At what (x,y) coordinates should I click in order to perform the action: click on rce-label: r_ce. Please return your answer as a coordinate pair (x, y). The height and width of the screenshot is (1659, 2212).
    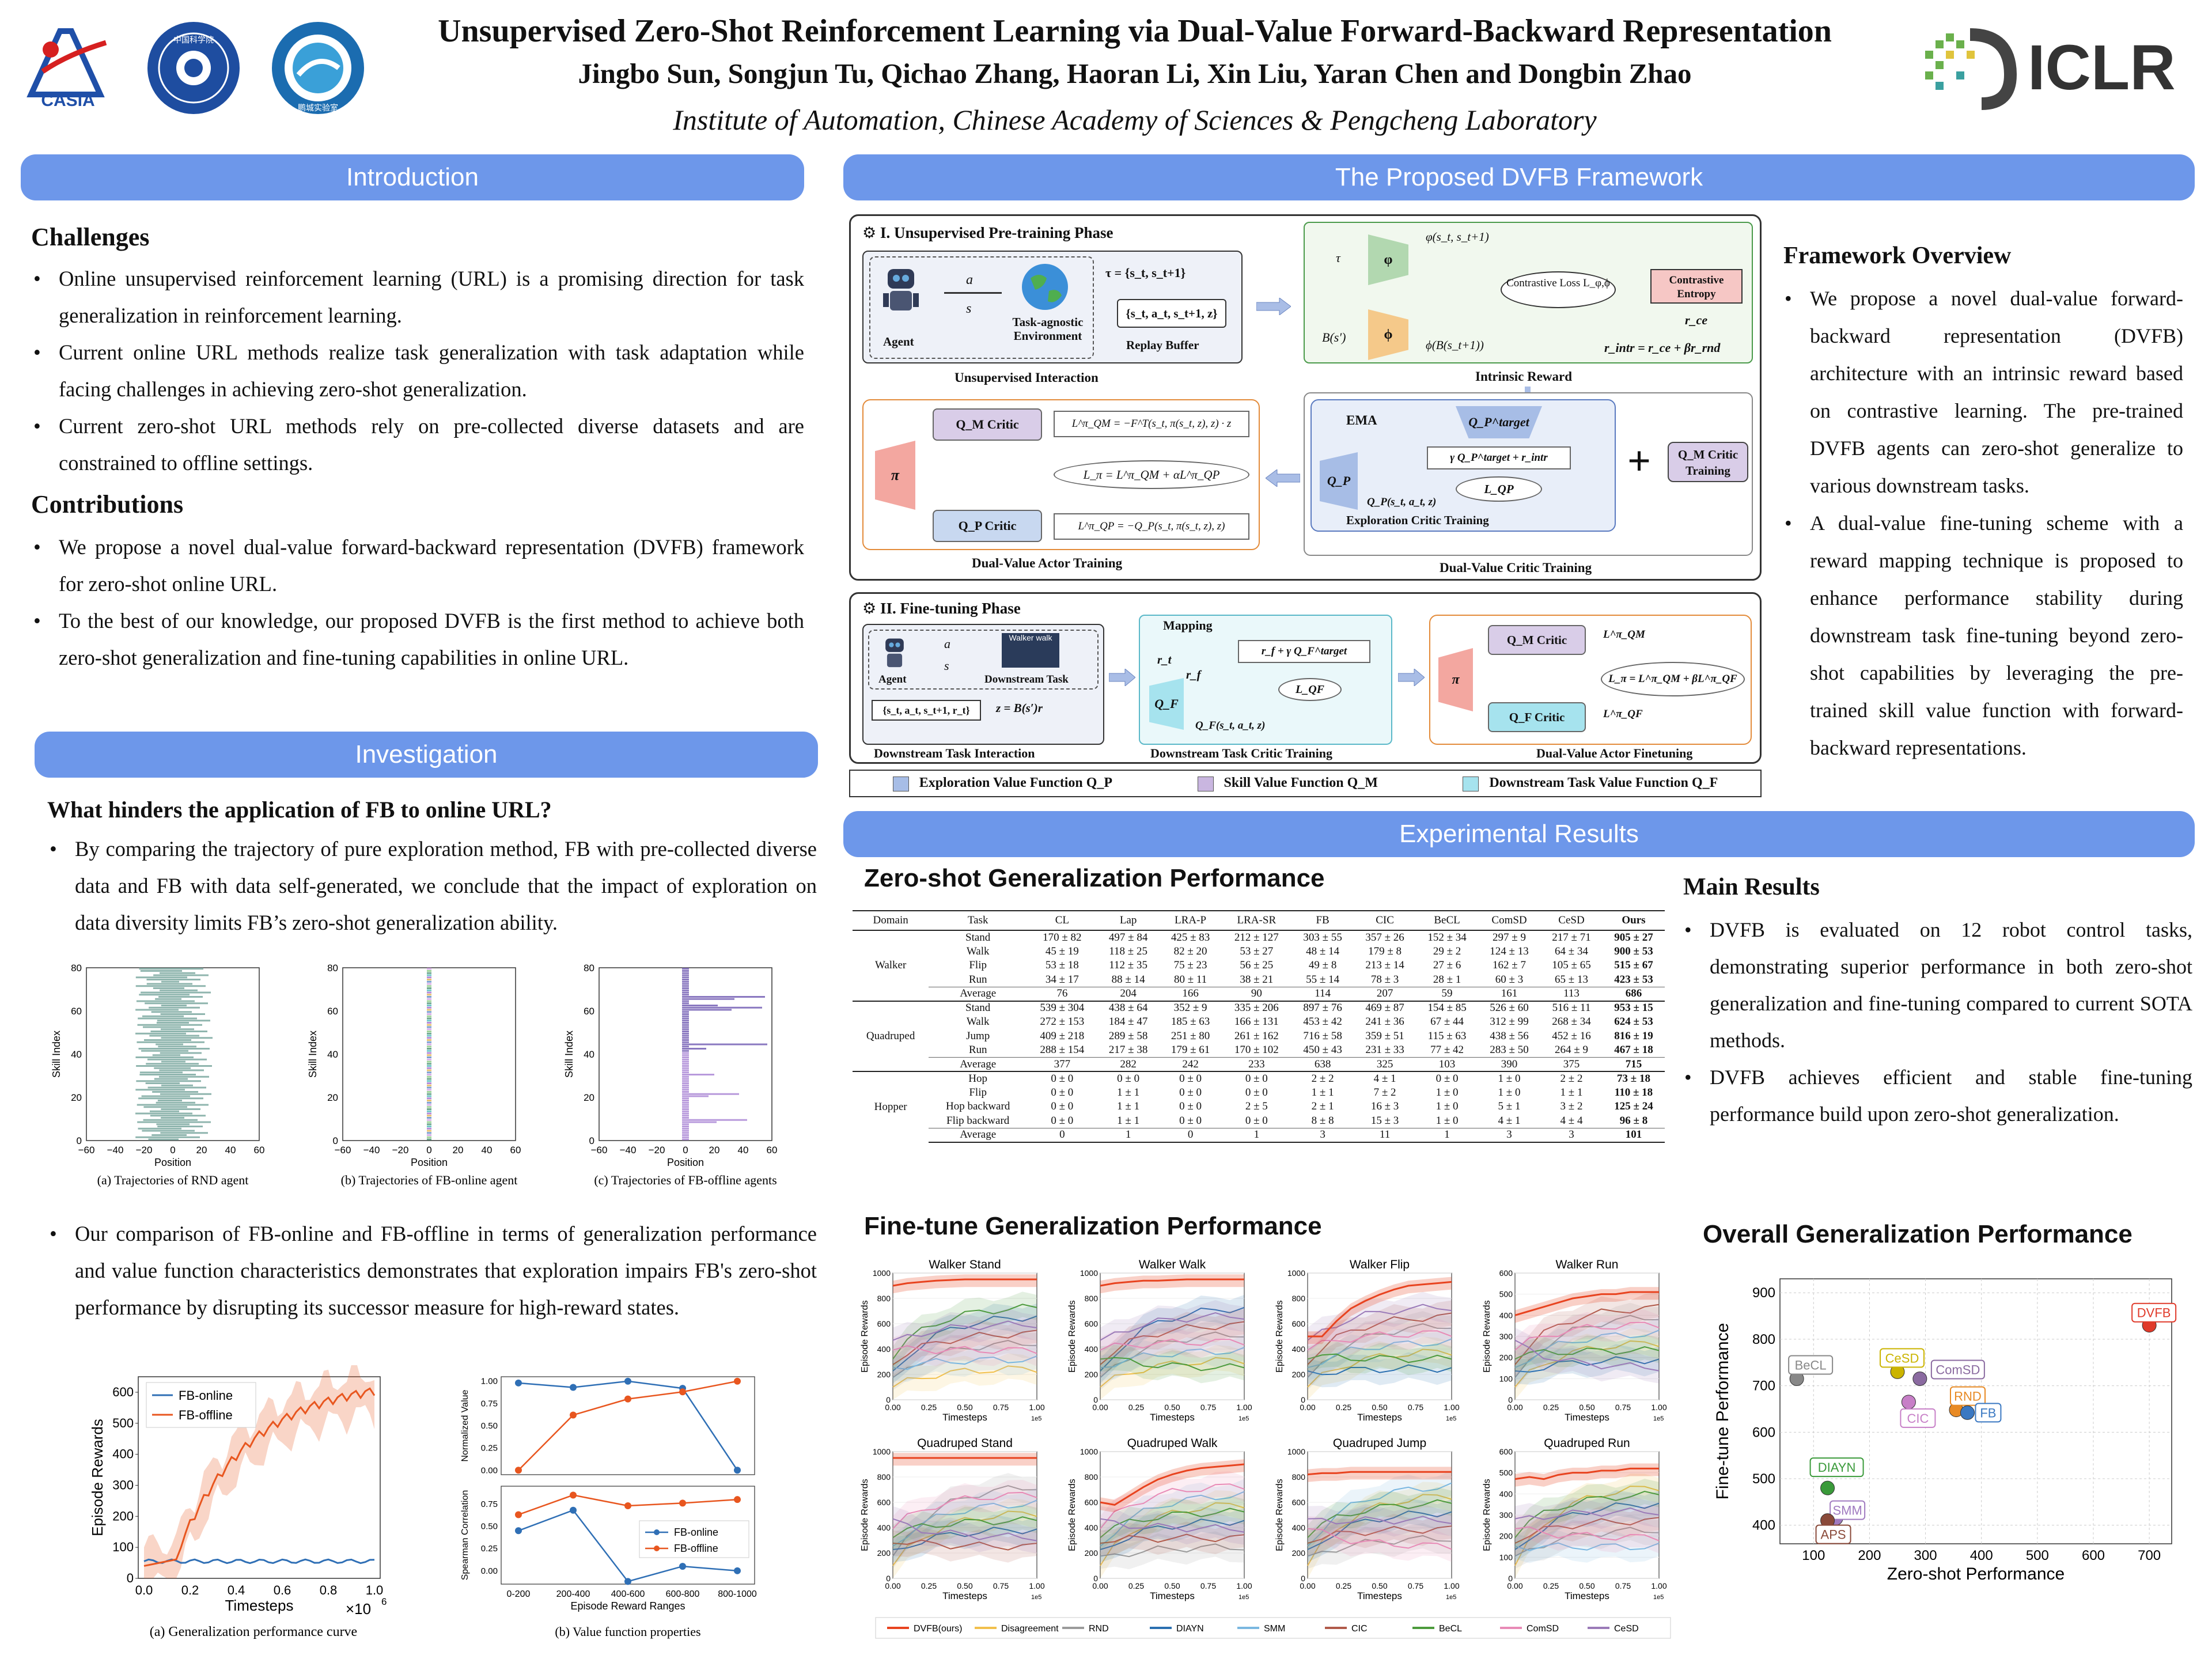
    Looking at the image, I should click on (1696, 320).